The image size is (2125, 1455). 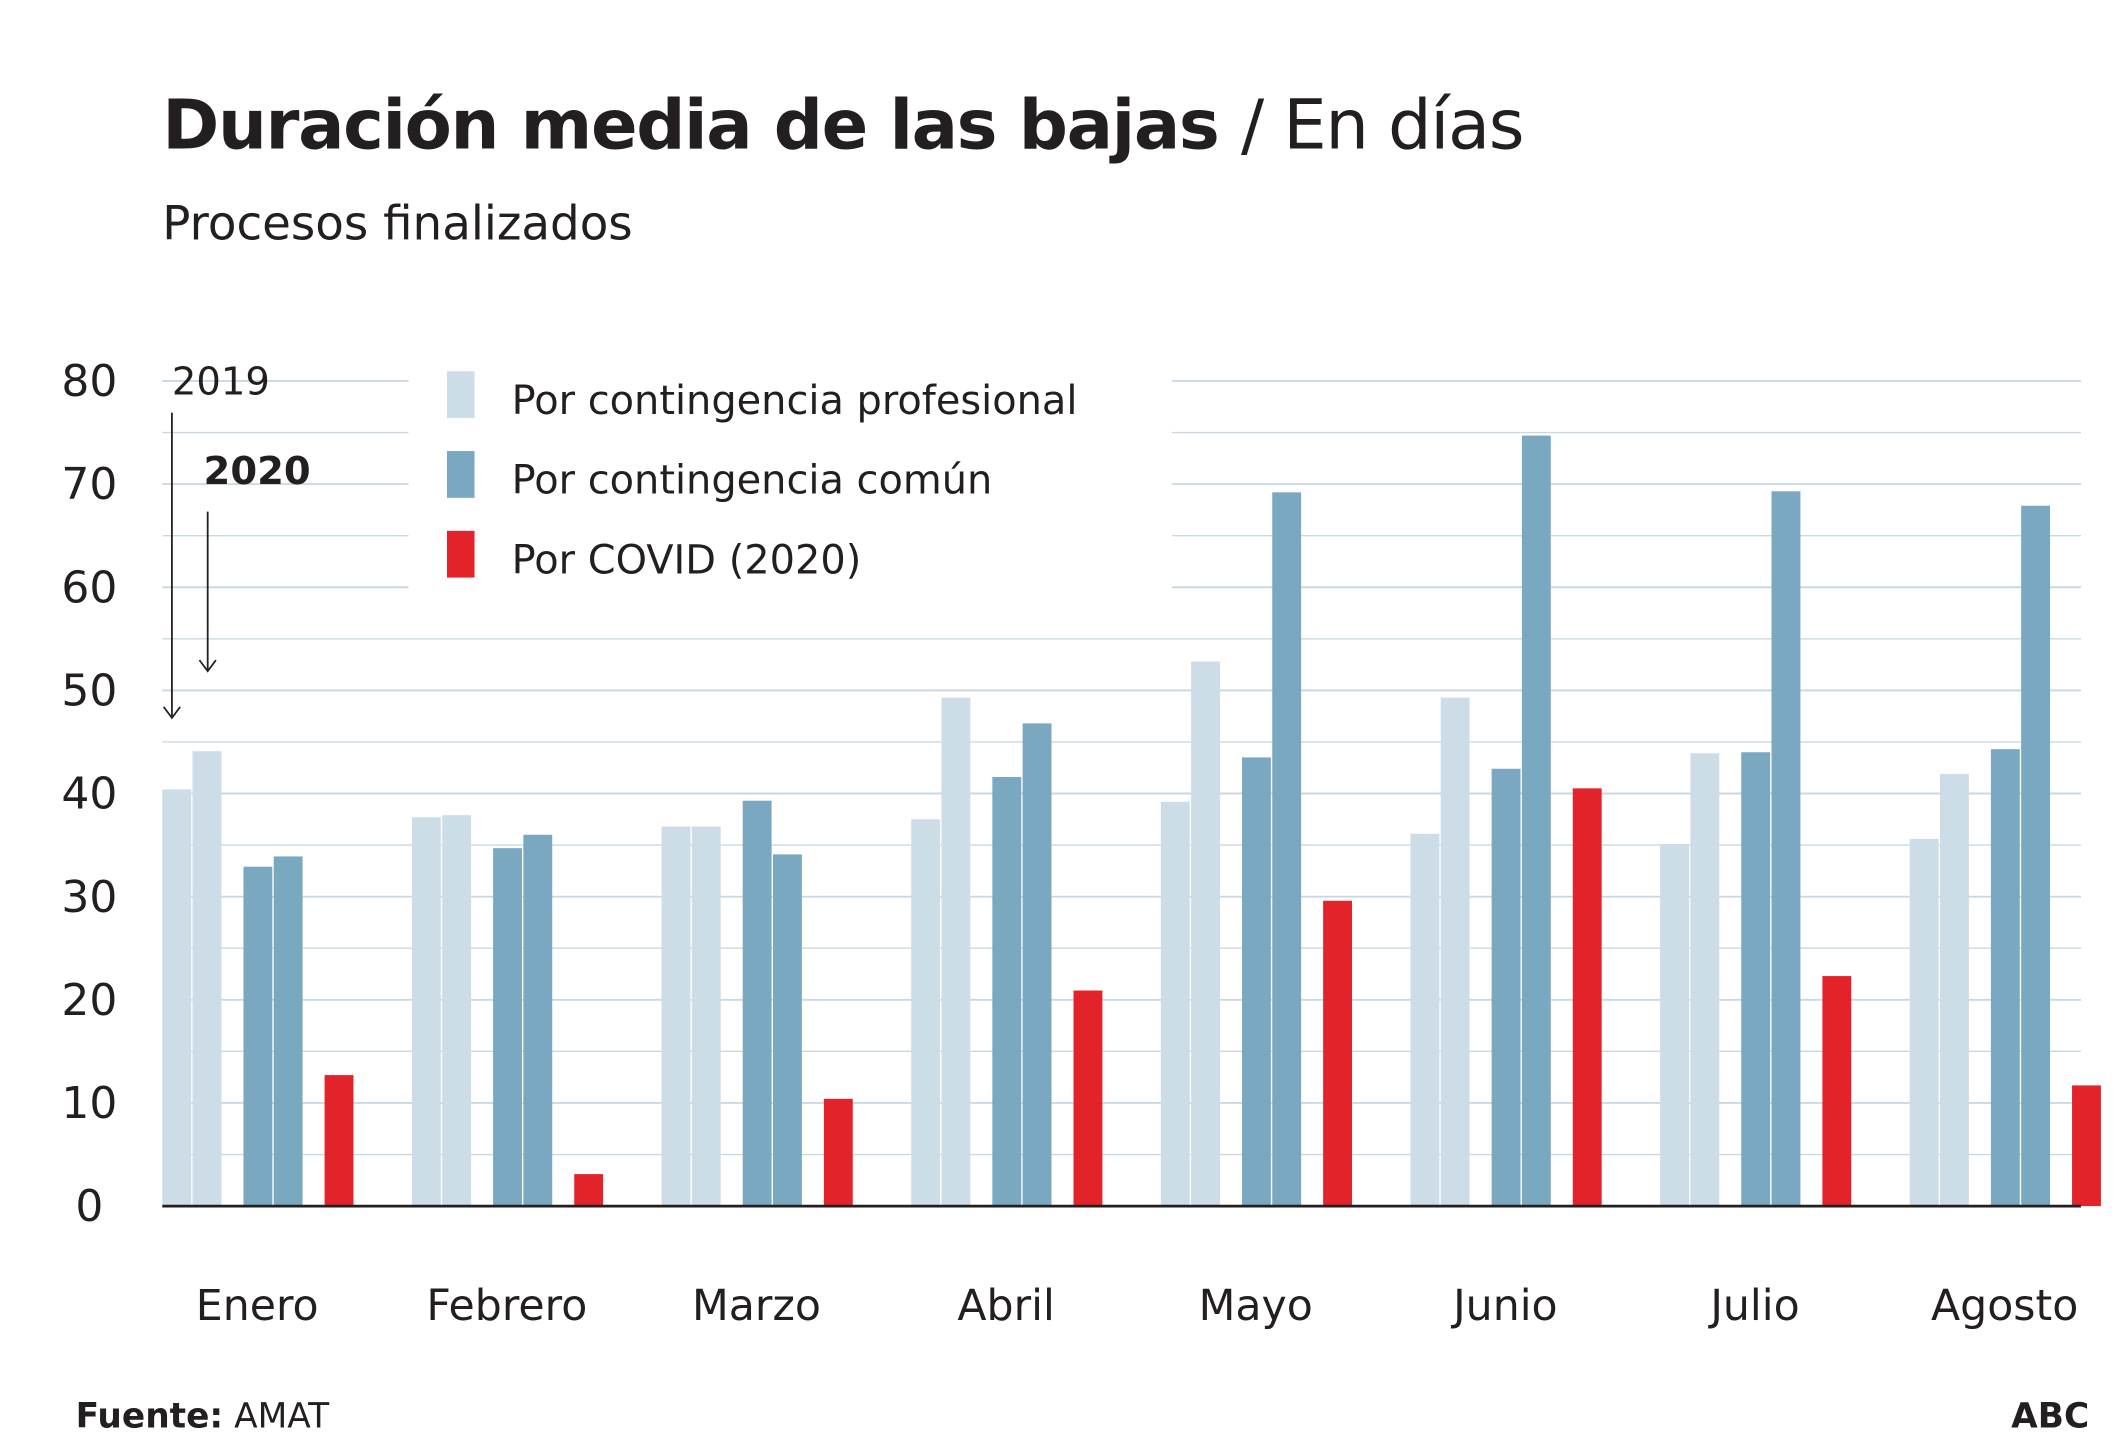 I want to click on y-tick-label: 50, so click(x=89, y=690).